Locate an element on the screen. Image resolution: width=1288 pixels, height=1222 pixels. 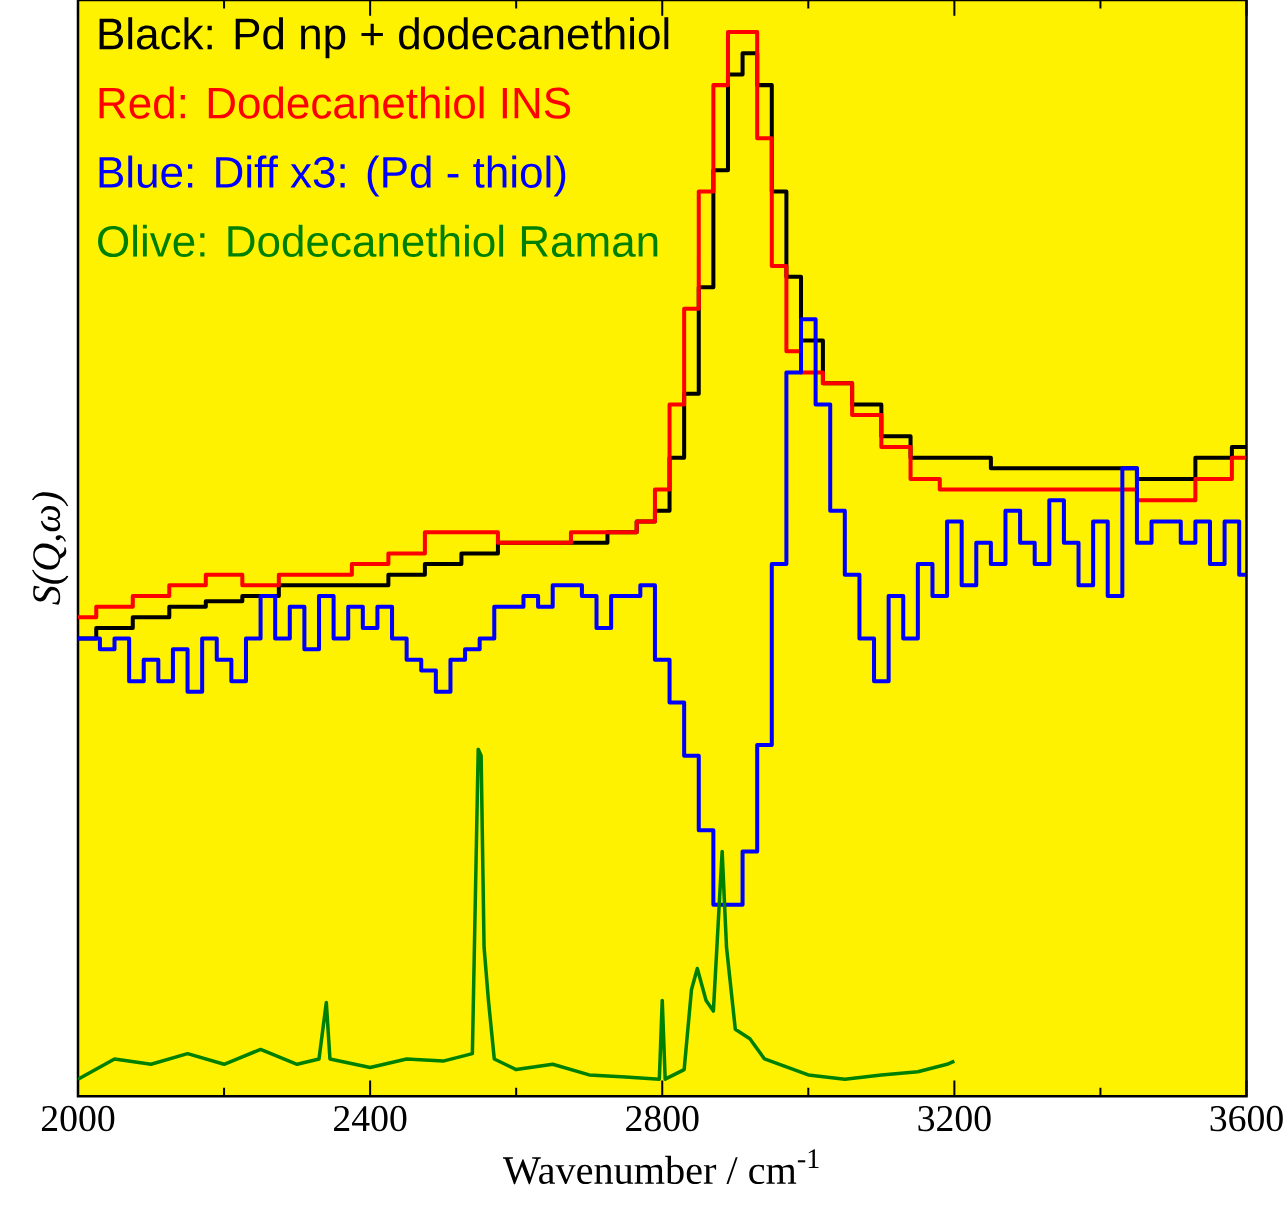
x-axis-title: Wavenumber / cm$^{-1}$ is located at coordinates (660, 1167).